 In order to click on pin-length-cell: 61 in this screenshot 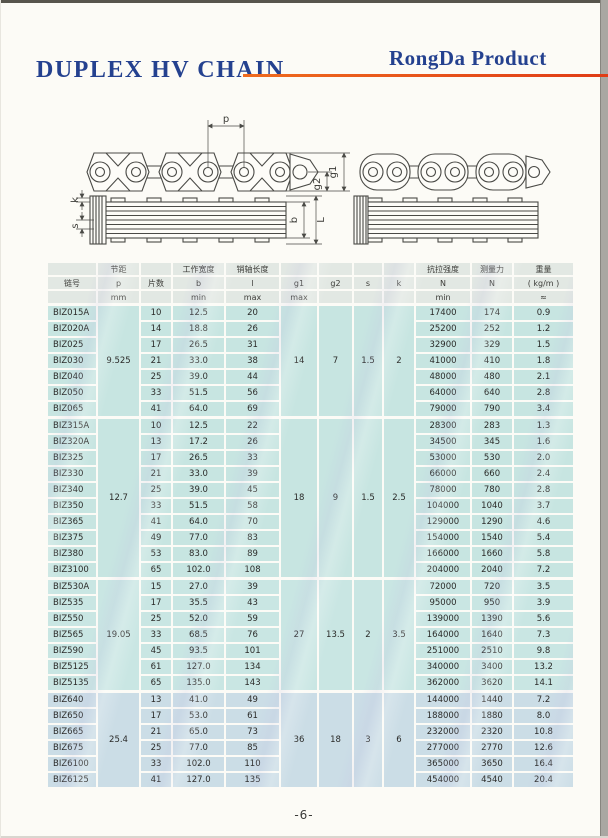, I will do `click(252, 716)`.